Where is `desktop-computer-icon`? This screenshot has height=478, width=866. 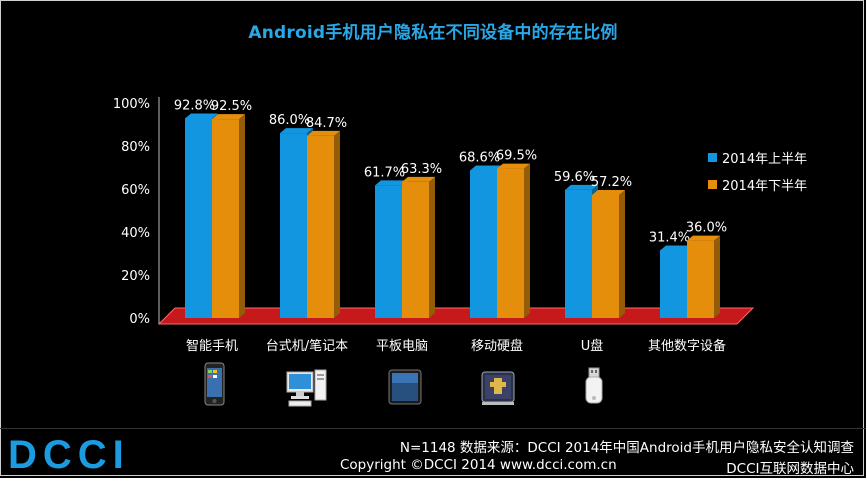 desktop-computer-icon is located at coordinates (306, 388).